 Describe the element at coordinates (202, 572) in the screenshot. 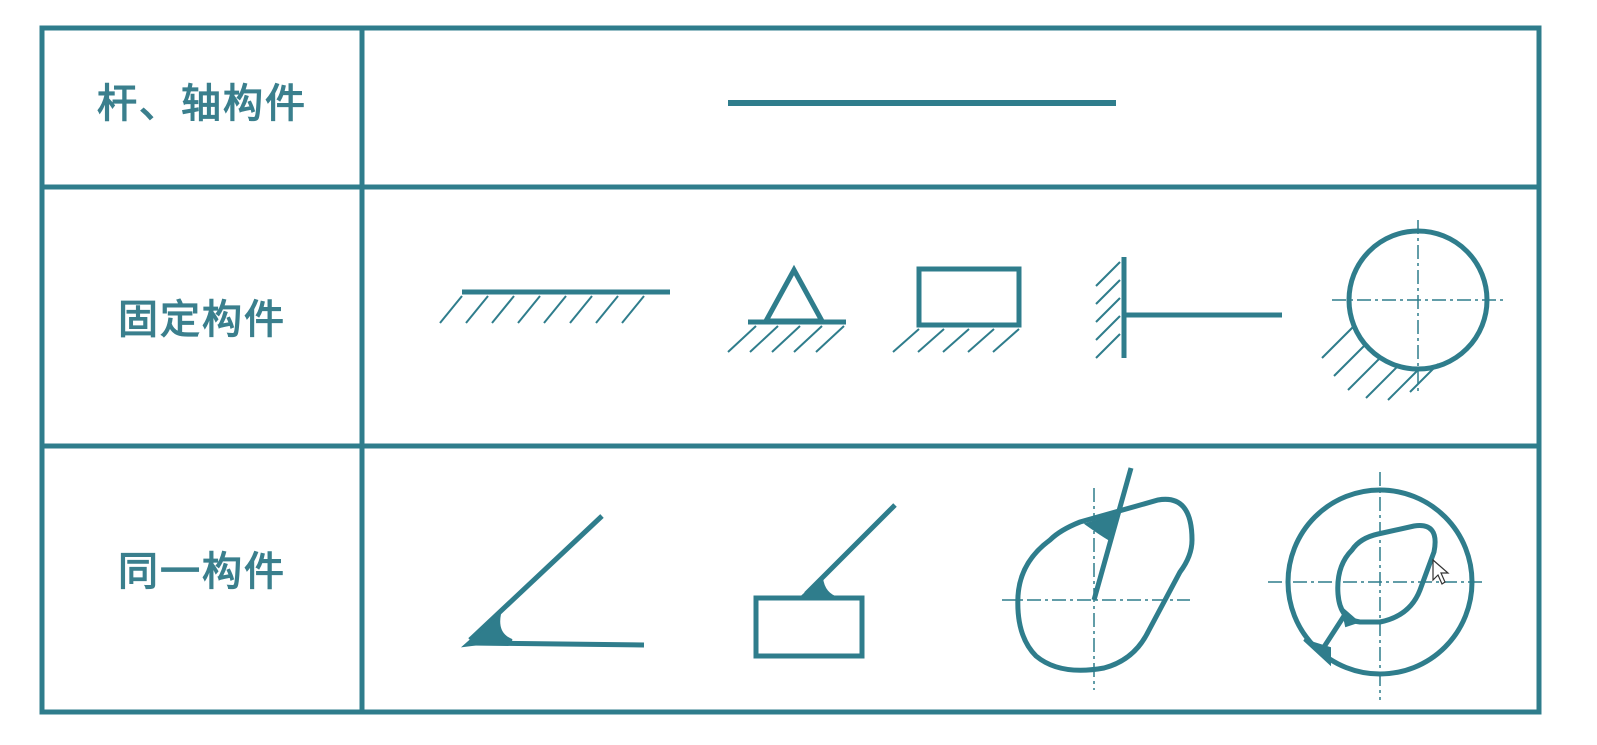

I see `row-label-same-member: 同一构件` at that location.